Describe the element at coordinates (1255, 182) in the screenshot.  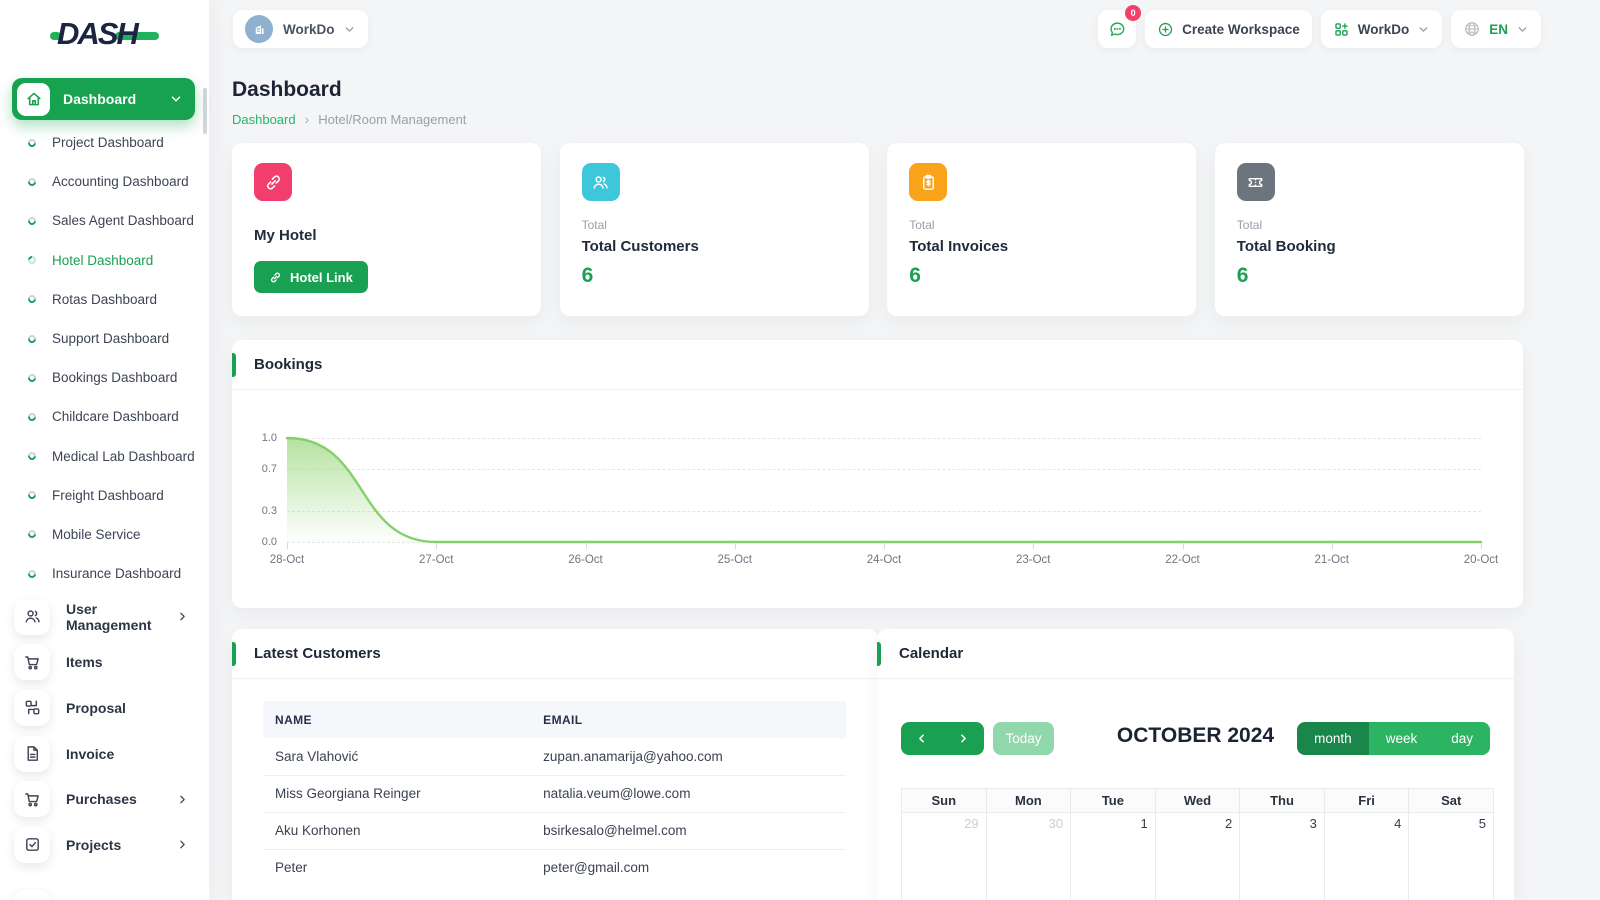
I see `ticket-icon` at that location.